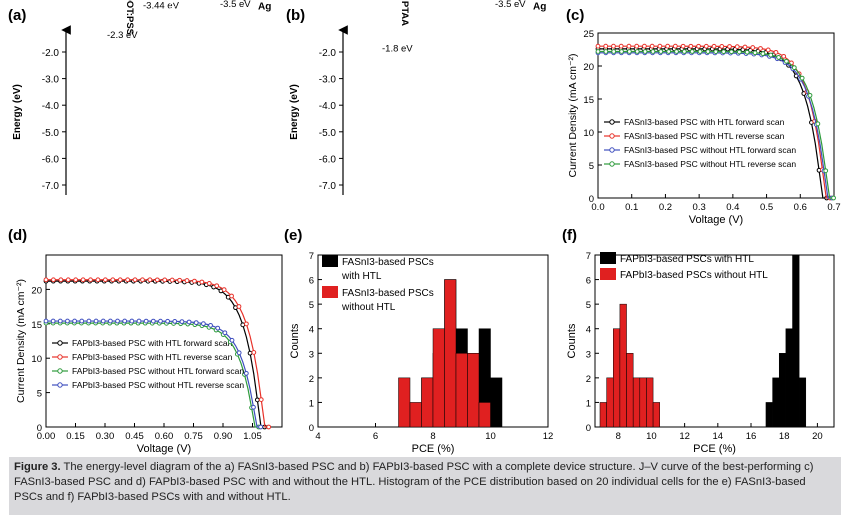 The image size is (847, 515). Describe the element at coordinates (569, 235) in the screenshot. I see `panel-label: (f)` at that location.